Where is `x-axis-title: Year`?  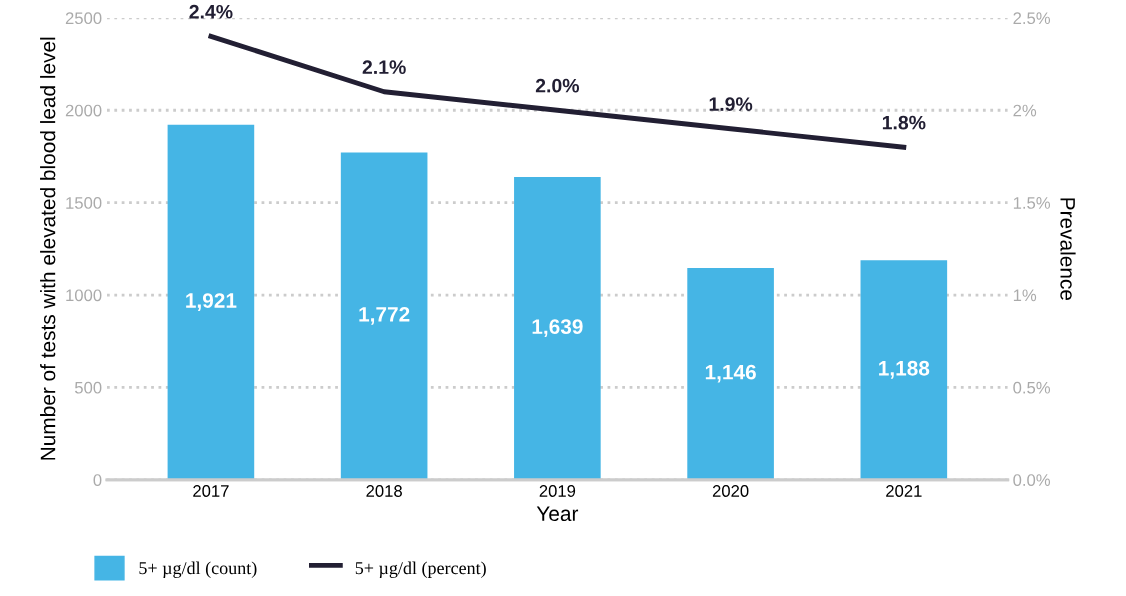 x-axis-title: Year is located at coordinates (557, 514).